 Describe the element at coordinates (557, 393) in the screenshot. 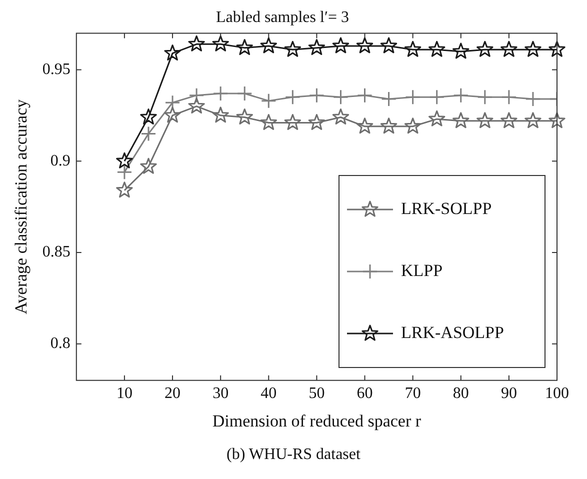

I see `x-tick-label: 100` at that location.